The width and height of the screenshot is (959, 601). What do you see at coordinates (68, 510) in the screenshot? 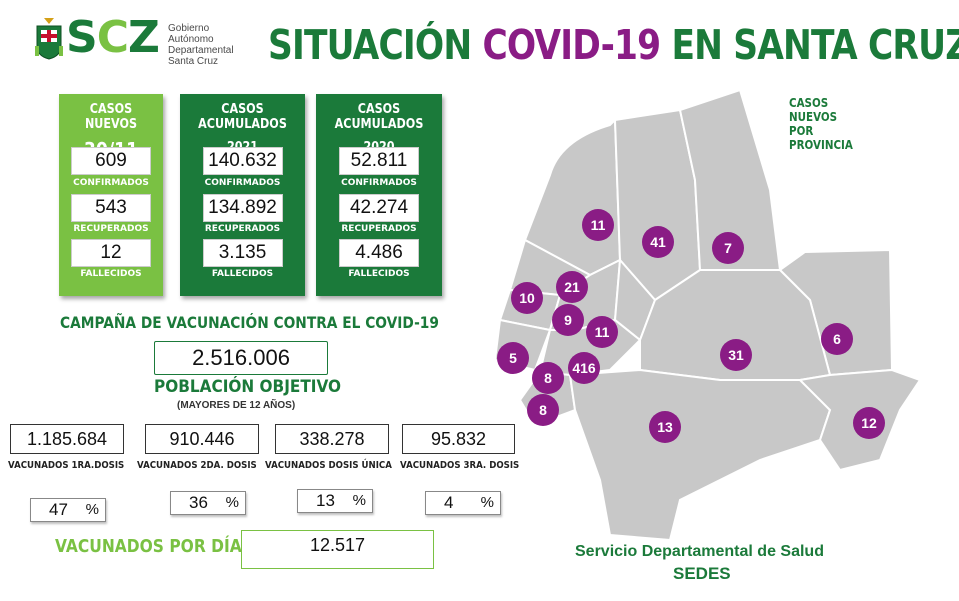
I see `dose-1-percentage: 47%` at bounding box center [68, 510].